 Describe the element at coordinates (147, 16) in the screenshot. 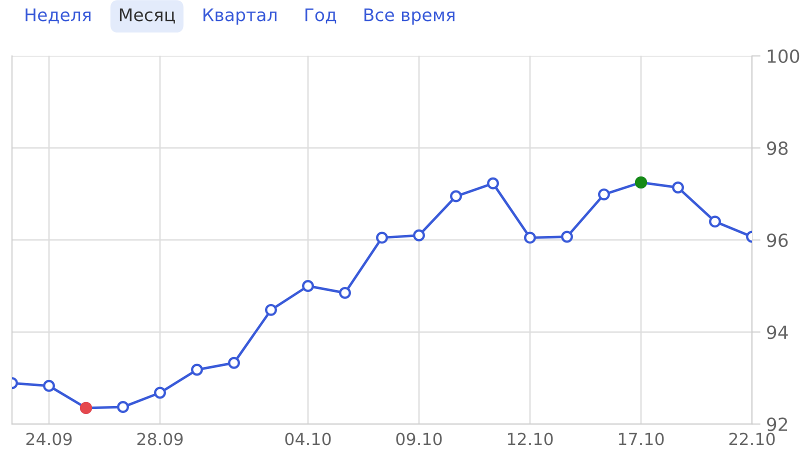

I see `text: Месяц` at that location.